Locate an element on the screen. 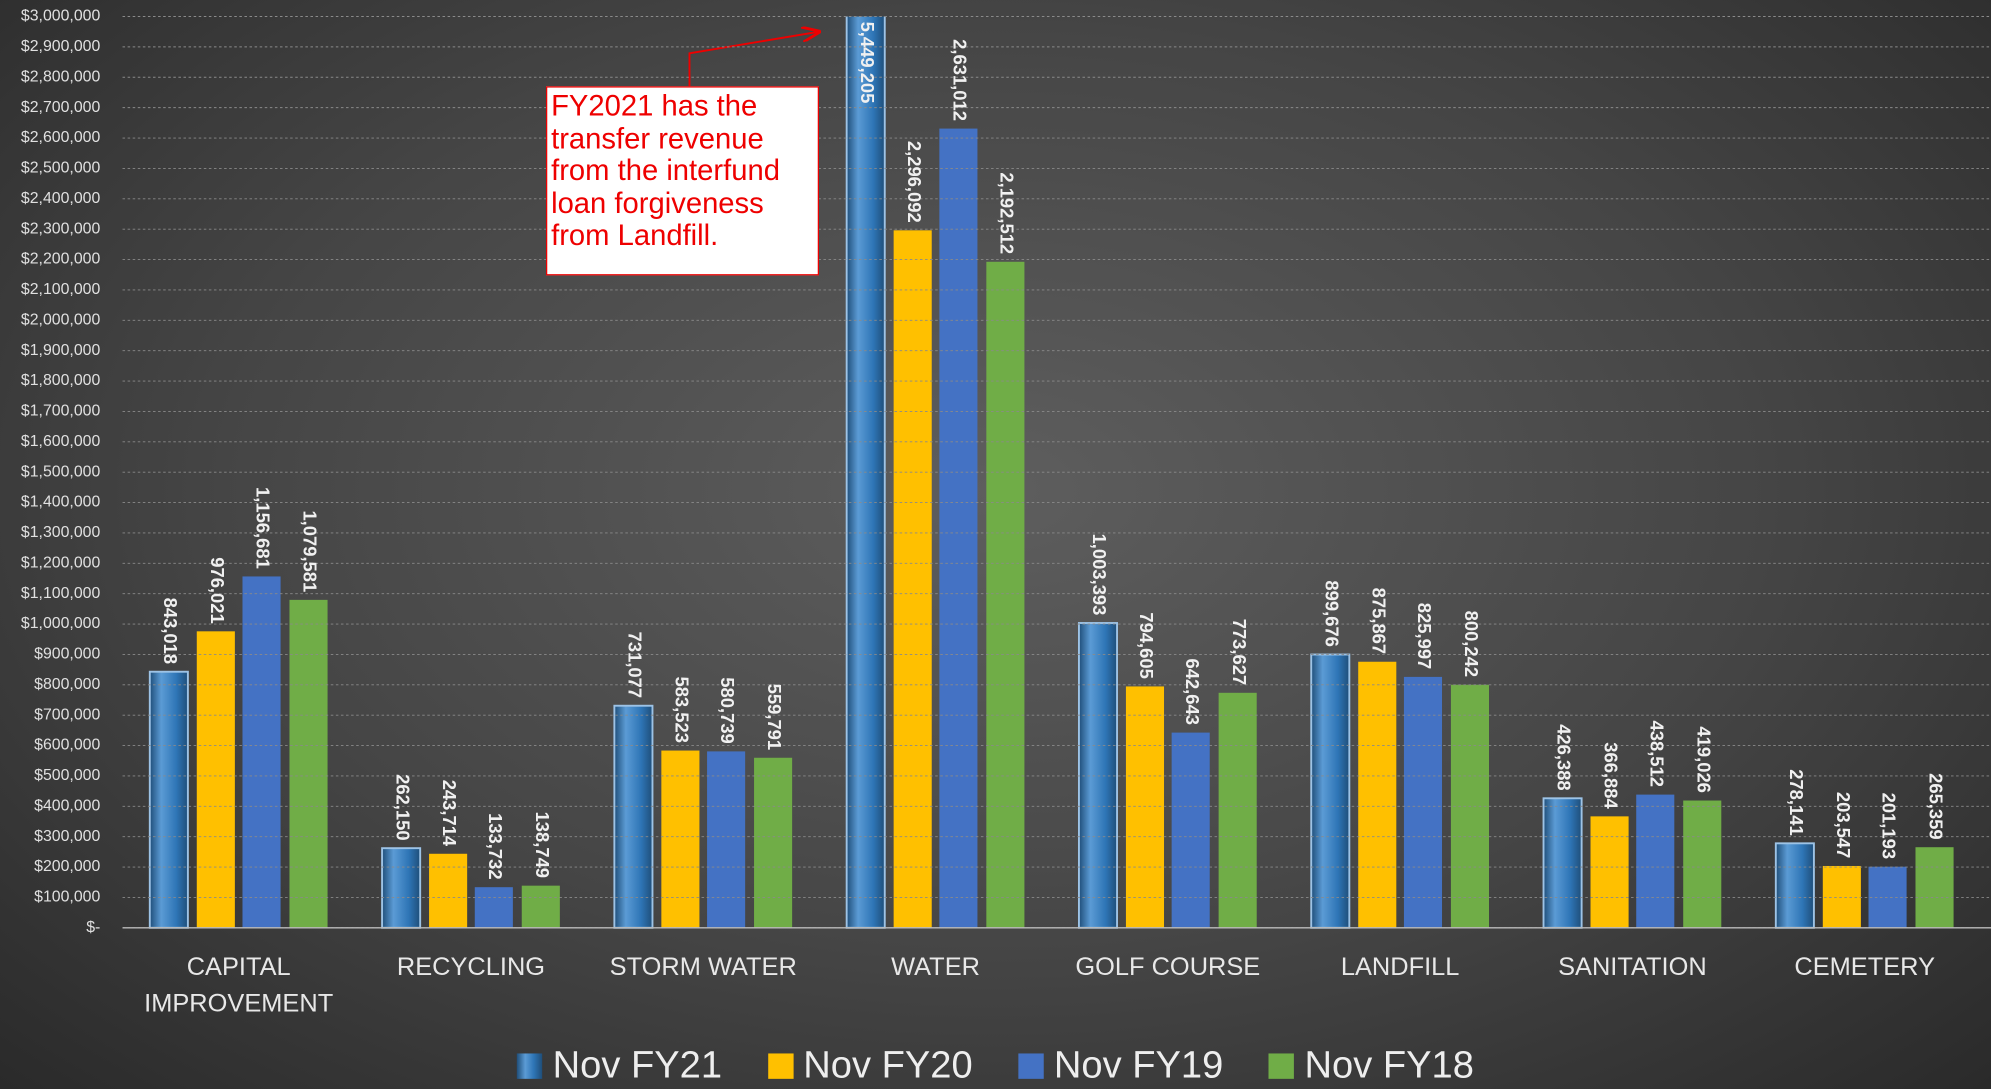  data-label: 825,997 is located at coordinates (1424, 636).